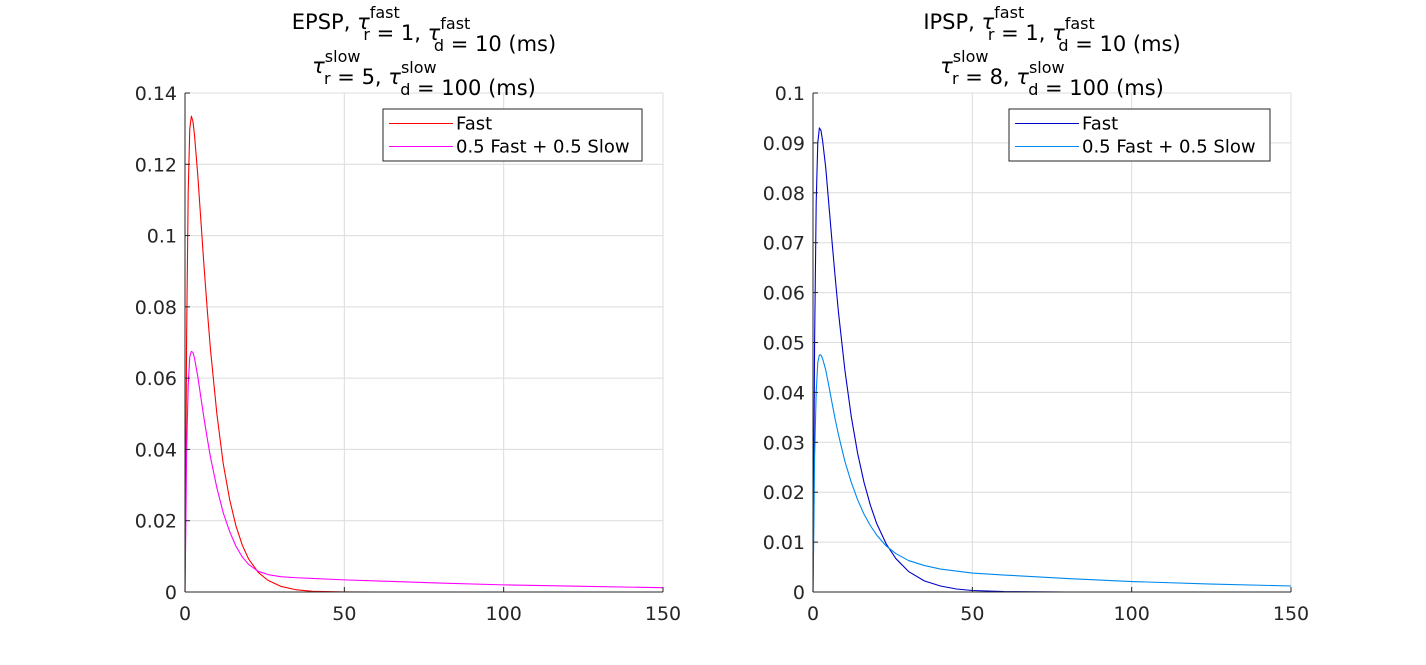  I want to click on chart-title-line-2: τslow r = 5, τslow d = 100 (ms), so click(424, 73).